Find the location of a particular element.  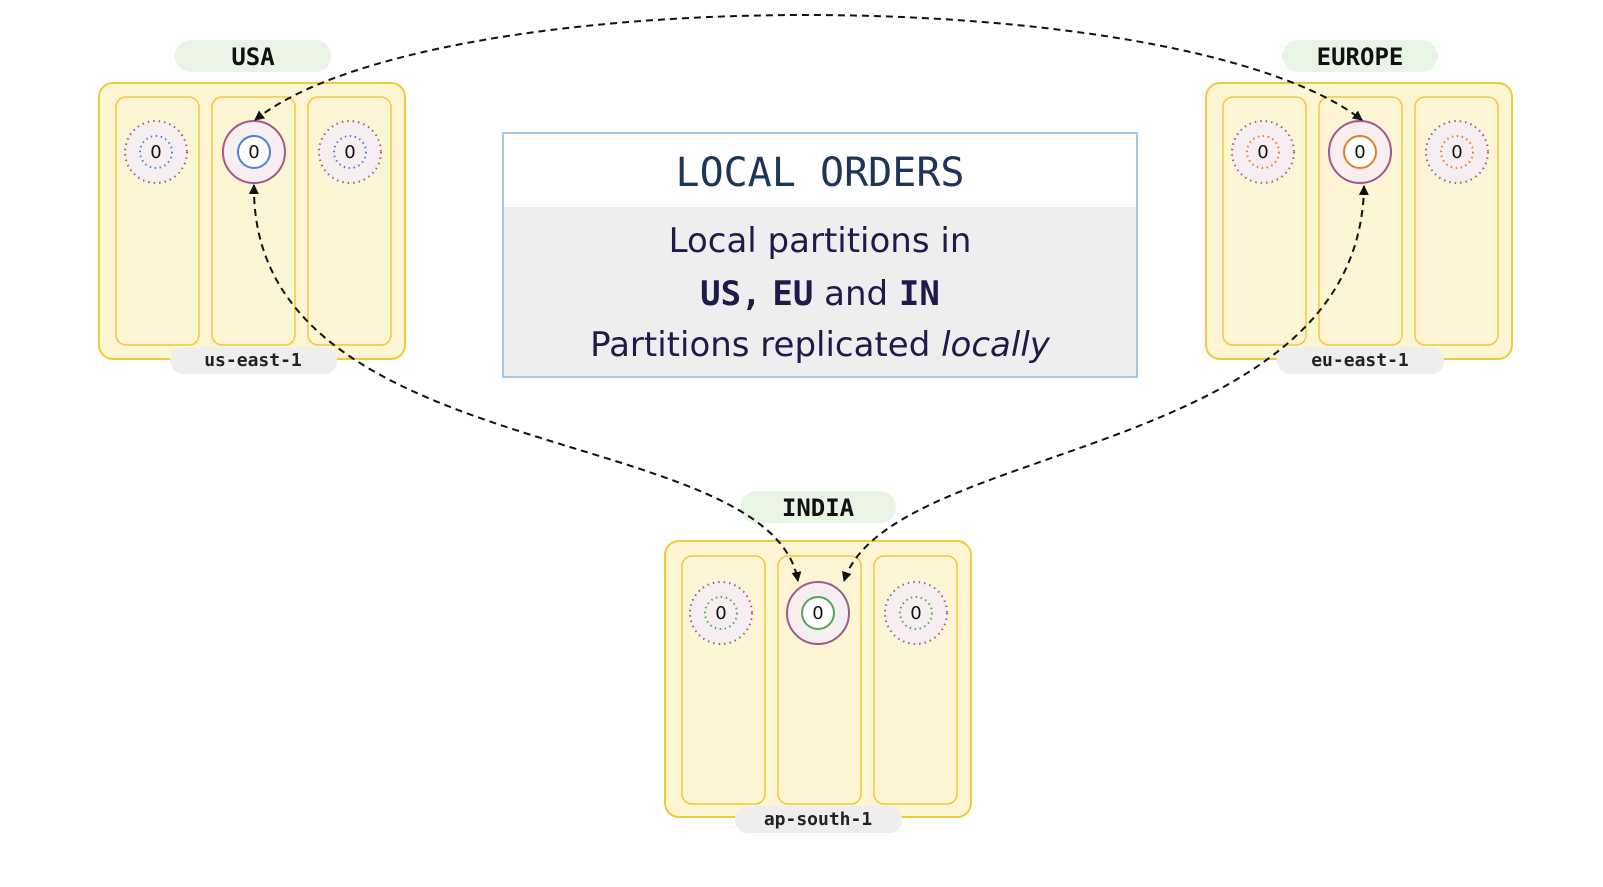

region-code-eu: EU is located at coordinates (792, 294).